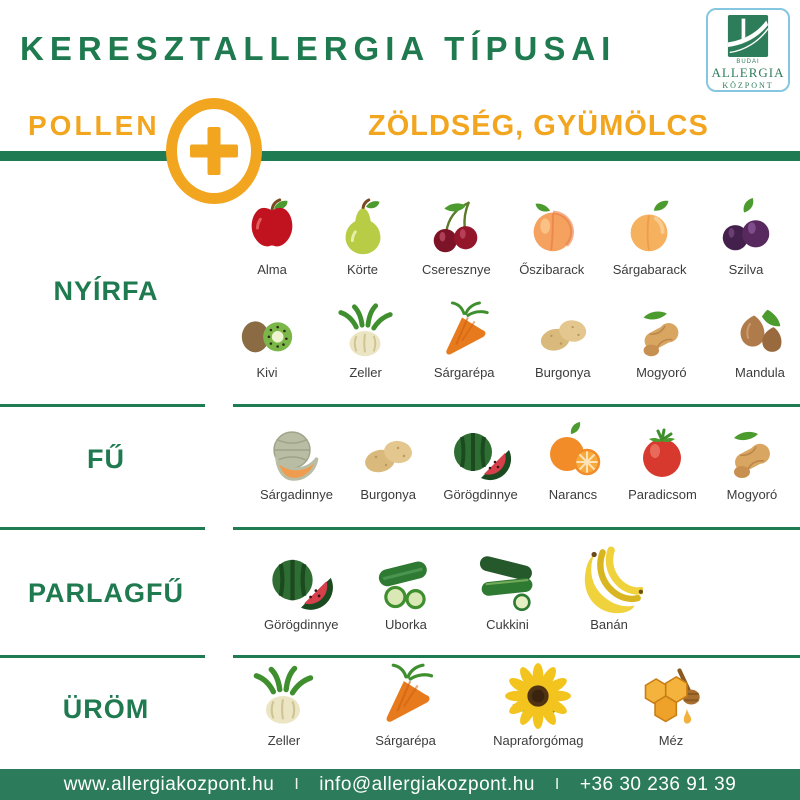 This screenshot has height=800, width=800. I want to click on item-label: Alma, so click(272, 269).